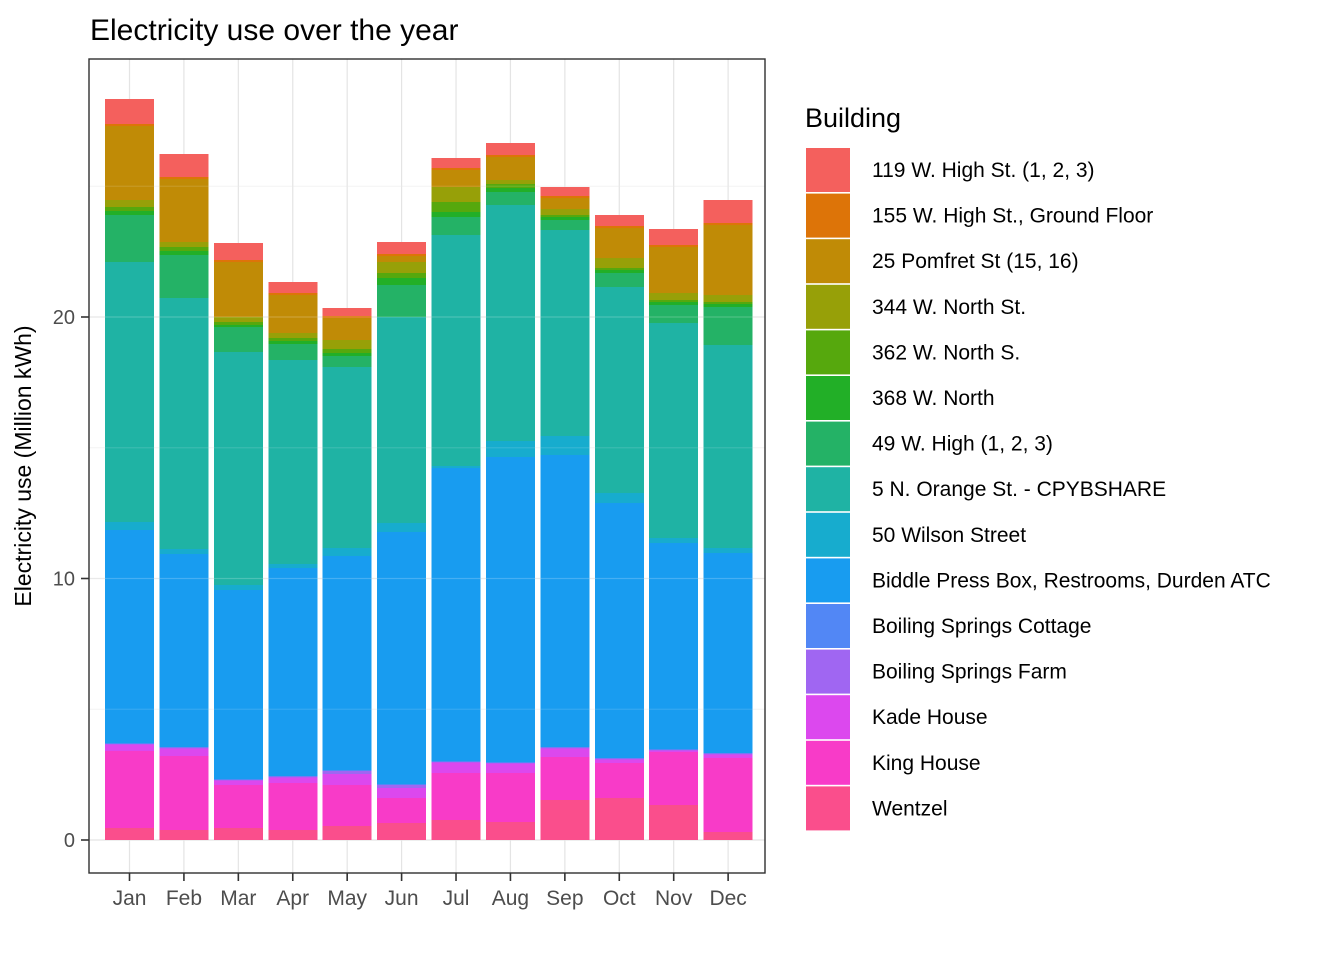 The image size is (1344, 960). What do you see at coordinates (64, 580) in the screenshot?
I see `y-tick-label: 10` at bounding box center [64, 580].